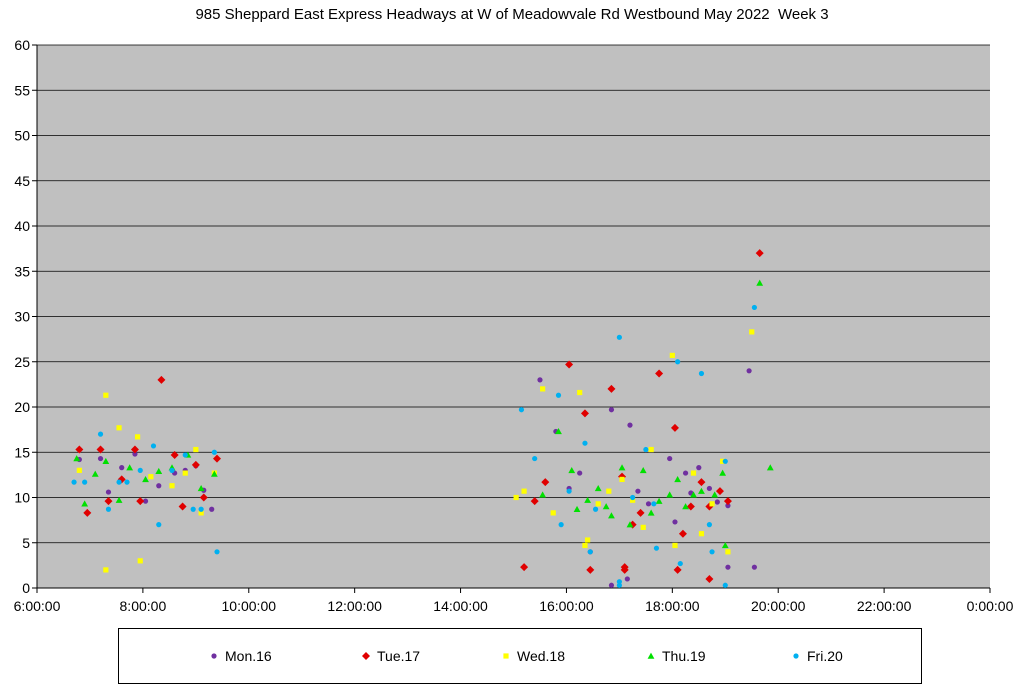 This screenshot has width=1024, height=692. What do you see at coordinates (22, 407) in the screenshot?
I see `y-tick-label: 20` at bounding box center [22, 407].